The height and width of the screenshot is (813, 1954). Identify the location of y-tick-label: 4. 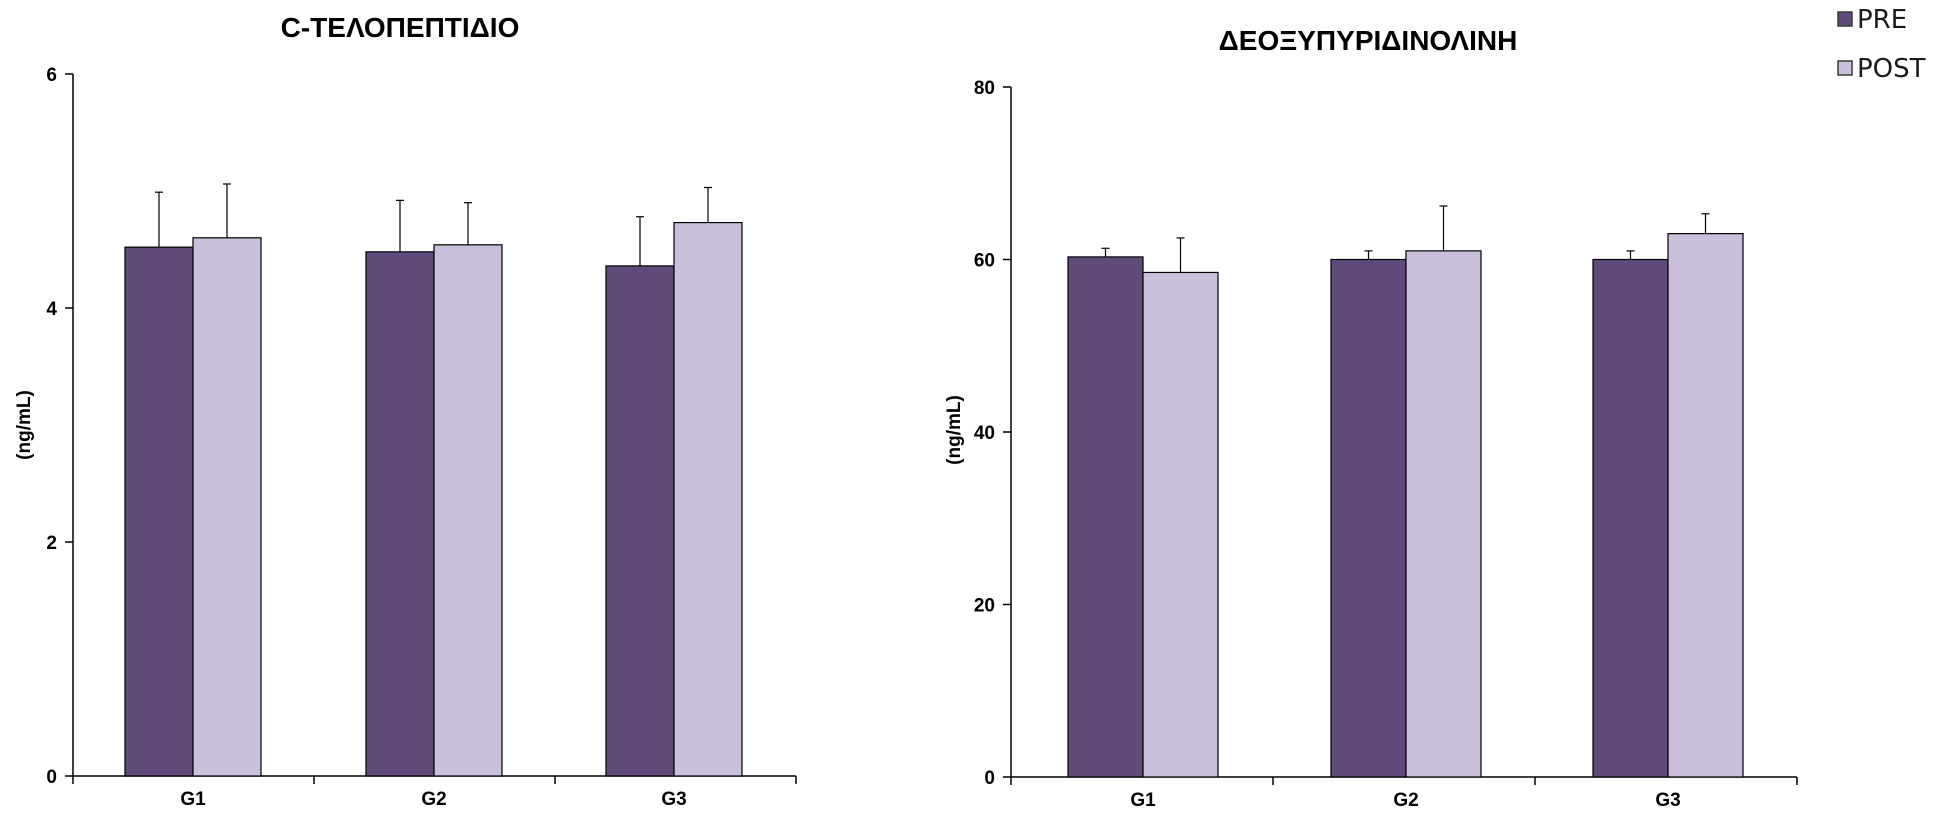
(51, 309).